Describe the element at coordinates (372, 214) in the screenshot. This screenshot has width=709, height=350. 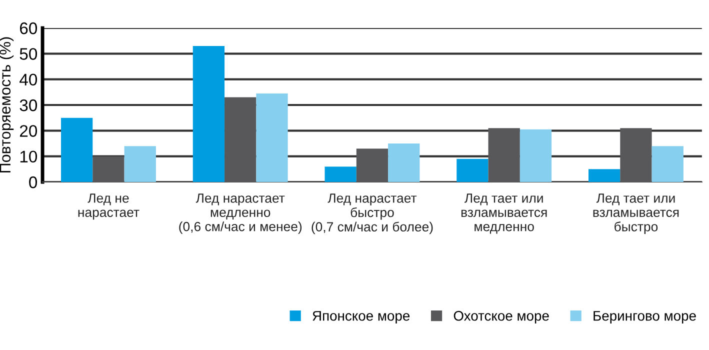
I see `x-tick-label: Лед нарастает быстро (0,7 см/час и более)` at that location.